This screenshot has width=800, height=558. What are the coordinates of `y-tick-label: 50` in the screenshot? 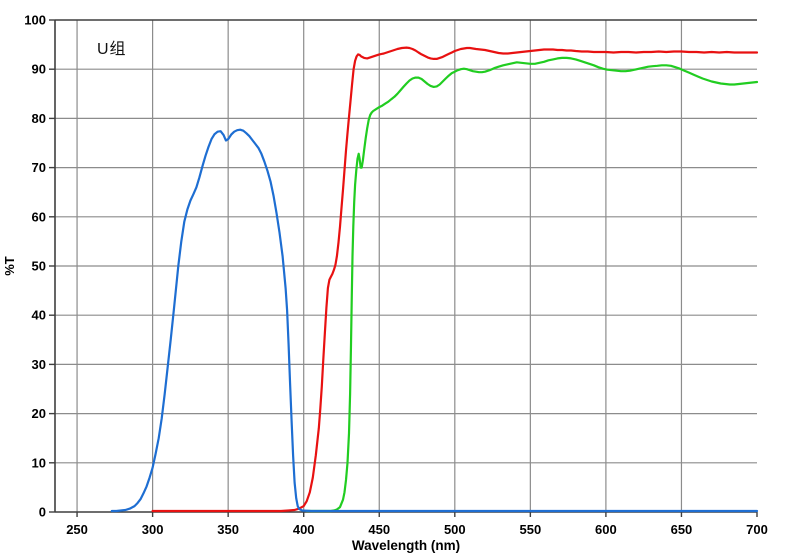 It's located at (39, 266).